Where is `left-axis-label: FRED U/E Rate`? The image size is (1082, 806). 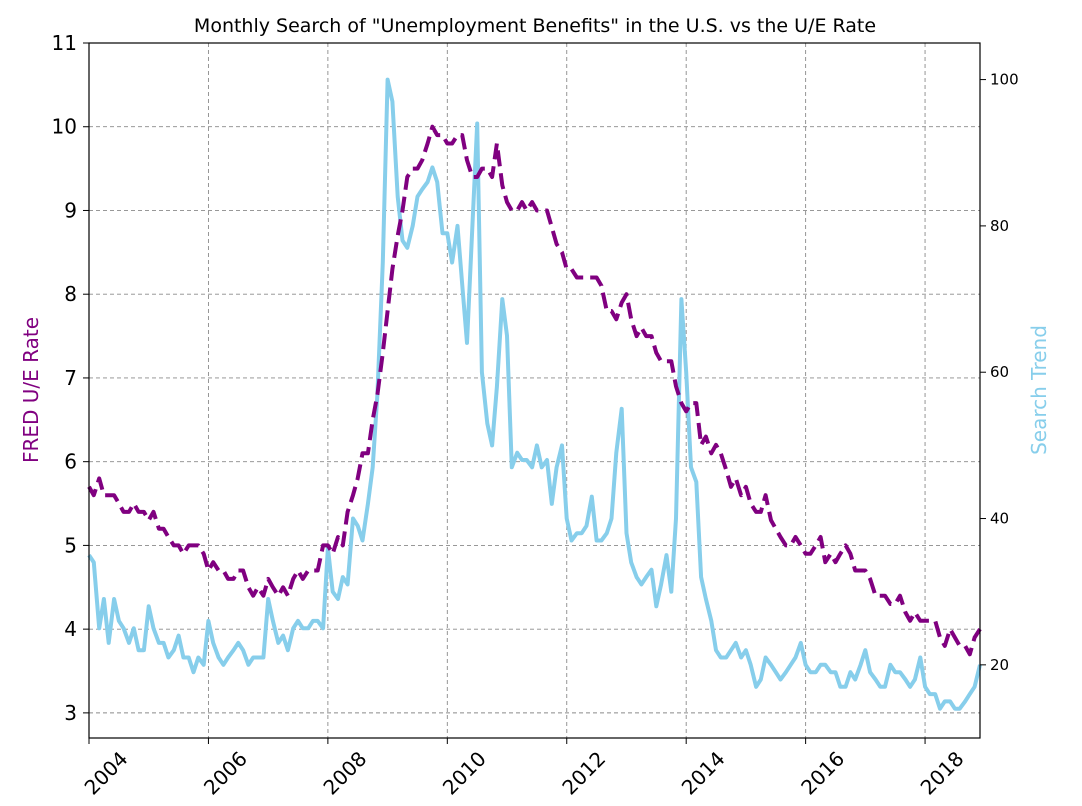
left-axis-label: FRED U/E Rate is located at coordinates (31, 390).